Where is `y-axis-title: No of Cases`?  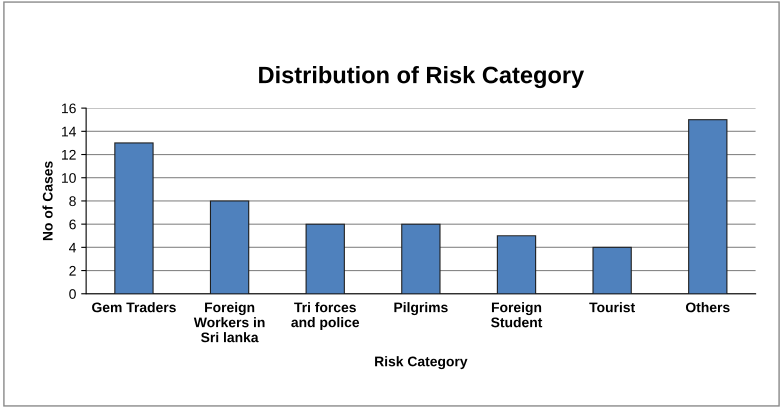
y-axis-title: No of Cases is located at coordinates (47, 200).